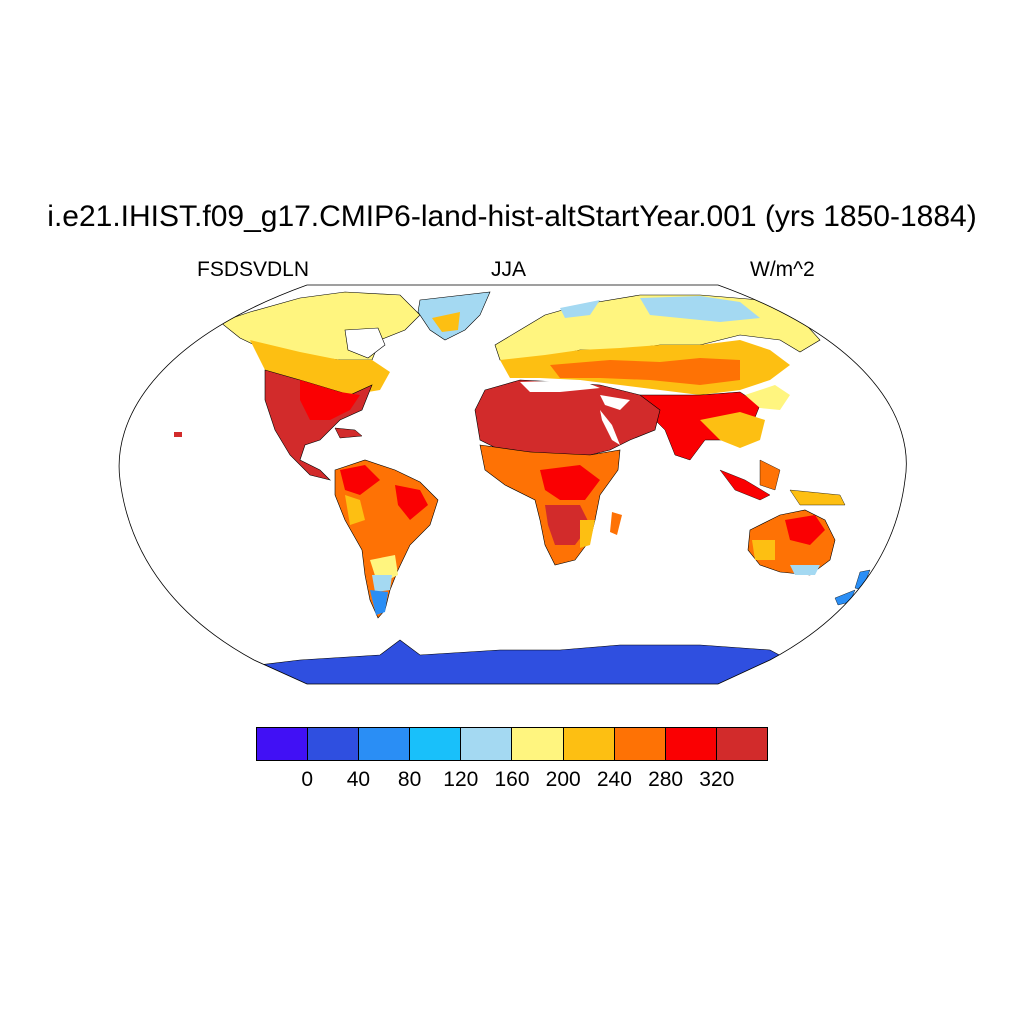 This screenshot has height=1024, width=1024. I want to click on colorbar-tick-label: 0, so click(307, 779).